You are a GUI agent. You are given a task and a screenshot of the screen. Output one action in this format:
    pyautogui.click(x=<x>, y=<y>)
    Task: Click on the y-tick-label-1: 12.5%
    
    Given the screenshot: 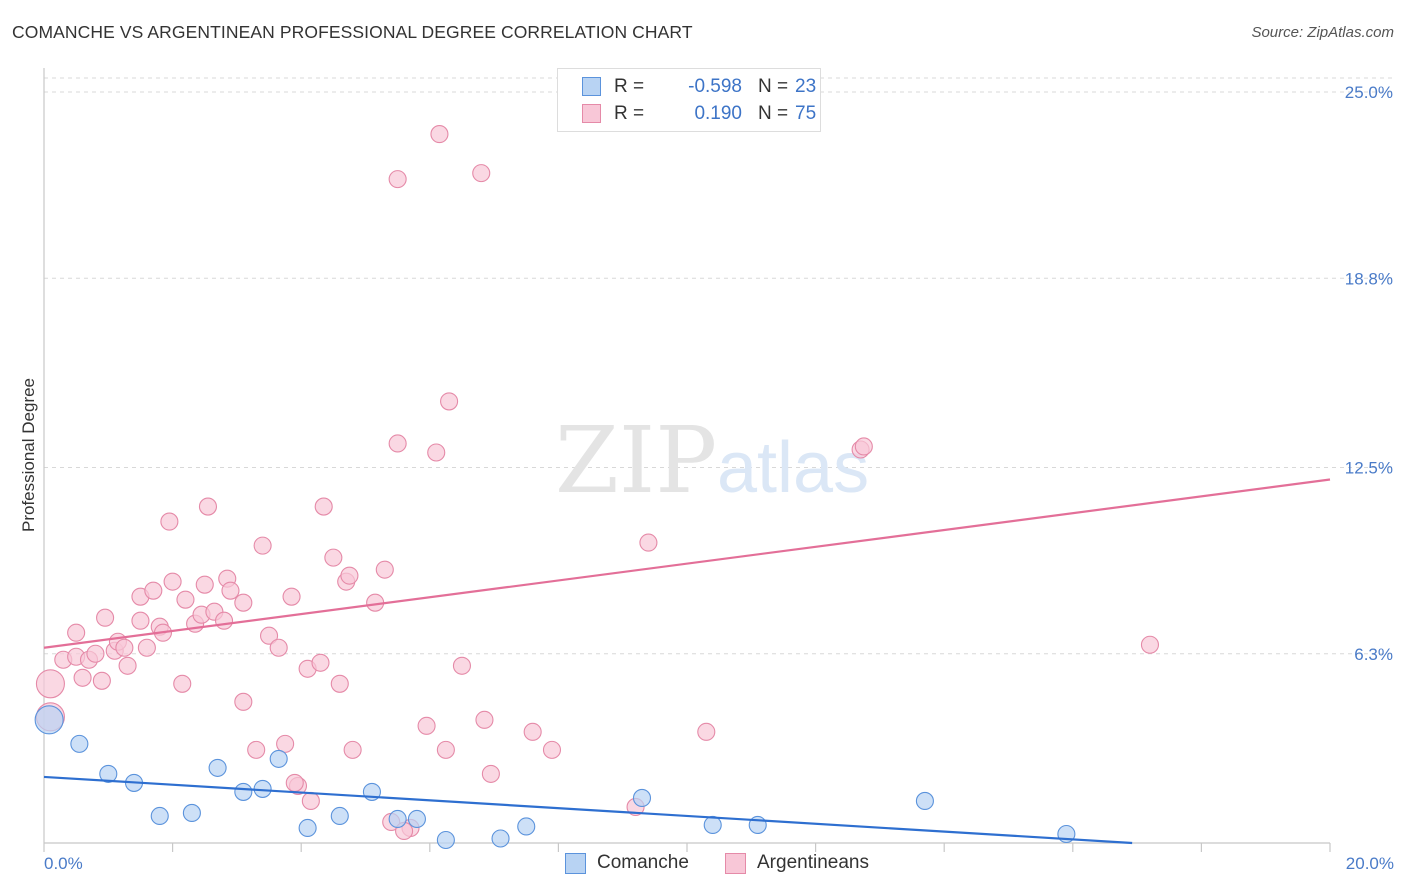 What is the action you would take?
    pyautogui.click(x=1369, y=468)
    